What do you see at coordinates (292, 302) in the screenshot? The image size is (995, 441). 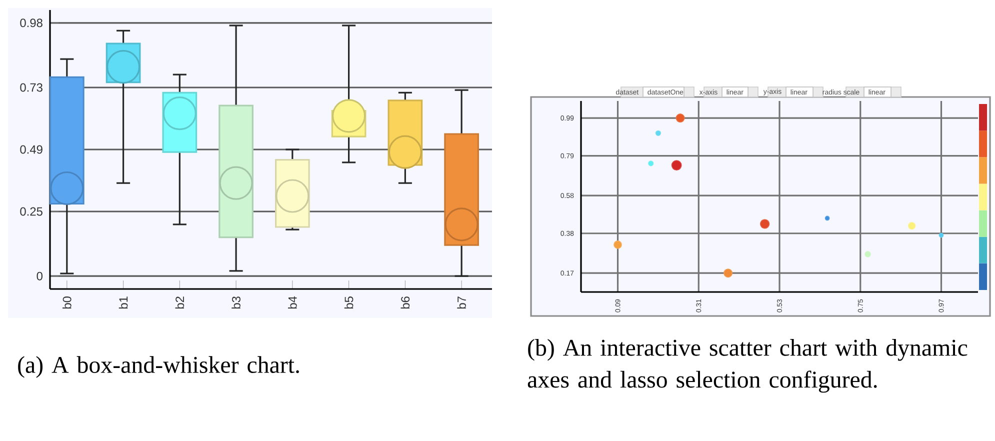 I see `x-tick-label: b4` at bounding box center [292, 302].